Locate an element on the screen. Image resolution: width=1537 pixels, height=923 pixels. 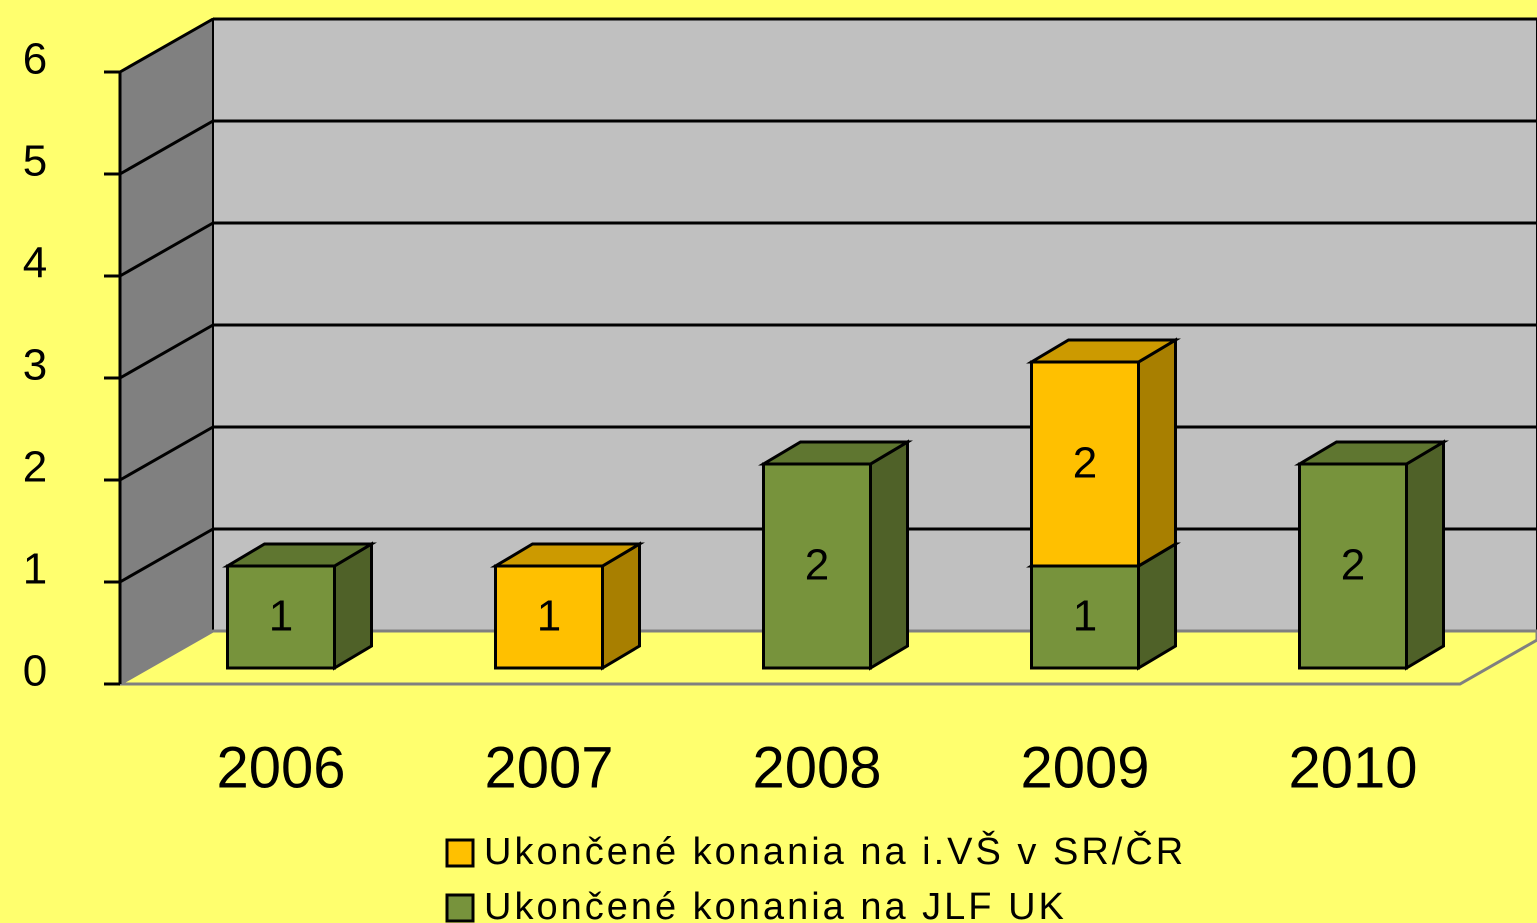
y-tick-label: 4 is located at coordinates (35, 263).